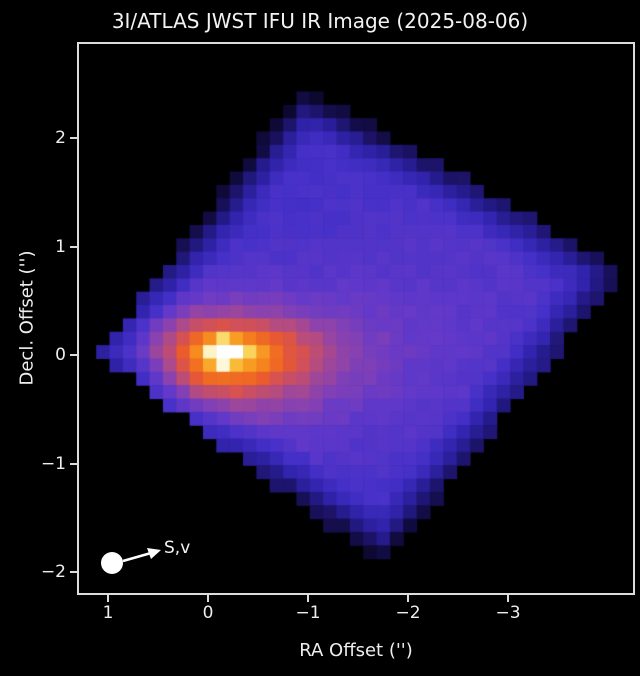 Image resolution: width=640 pixels, height=676 pixels. I want to click on x-axis-label: RA Offset (''), so click(356, 650).